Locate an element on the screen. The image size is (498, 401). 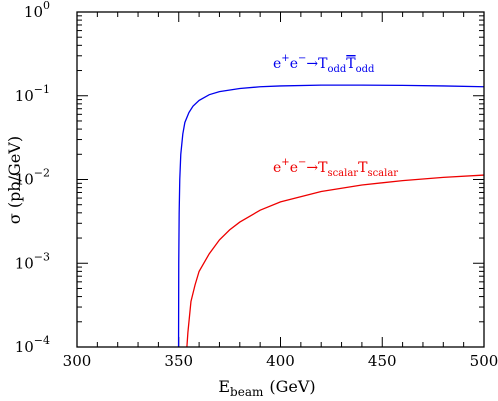
y-tick-label: 10⁻² is located at coordinates (32, 178).